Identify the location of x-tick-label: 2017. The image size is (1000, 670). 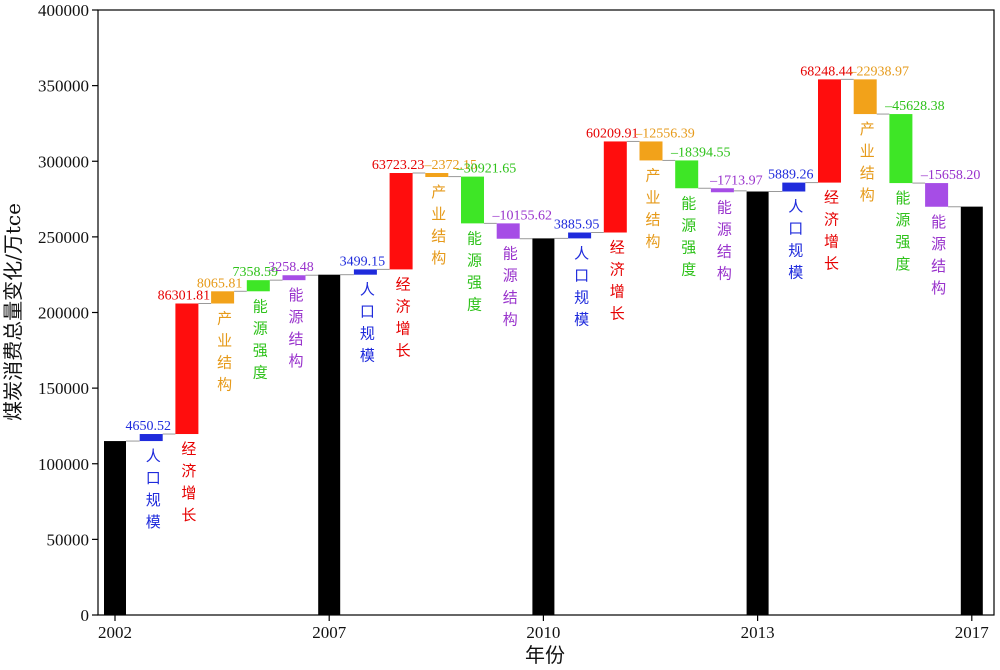
(972, 632).